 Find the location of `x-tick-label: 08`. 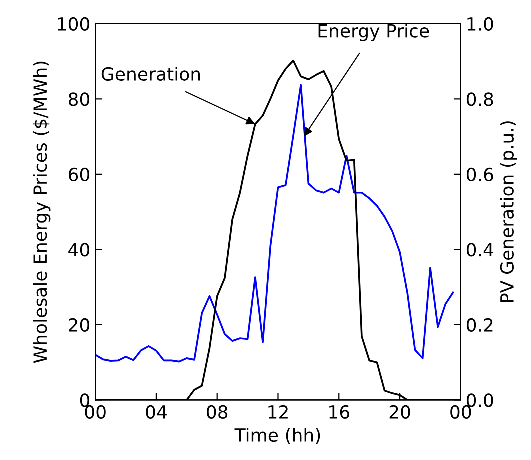

x-tick-label: 08 is located at coordinates (217, 412).